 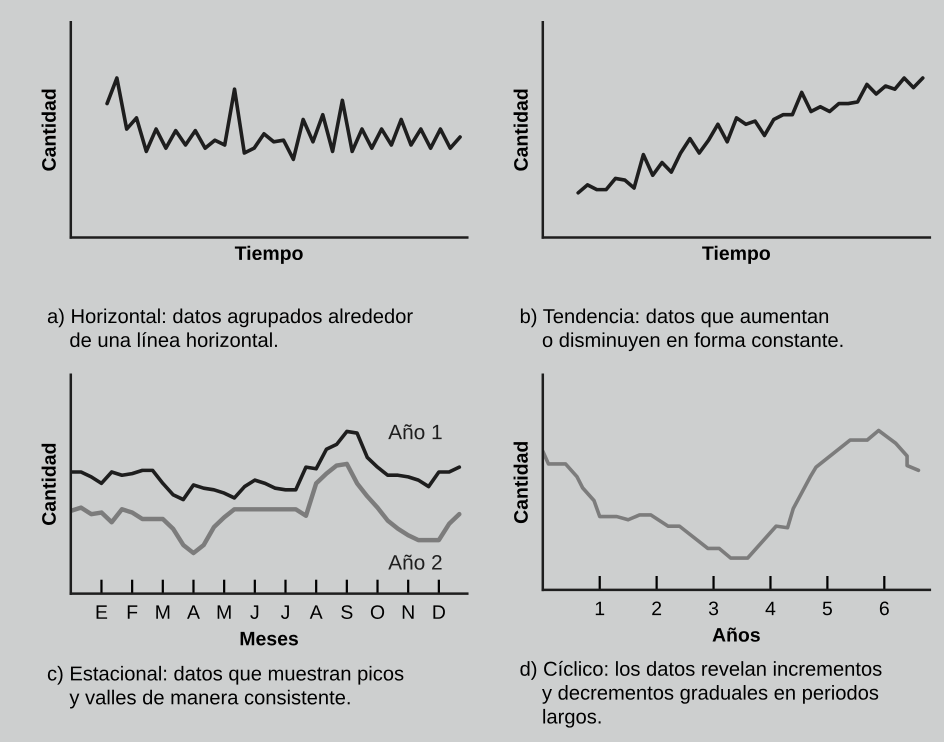 I want to click on x-tick-label: 1, so click(x=600, y=609).